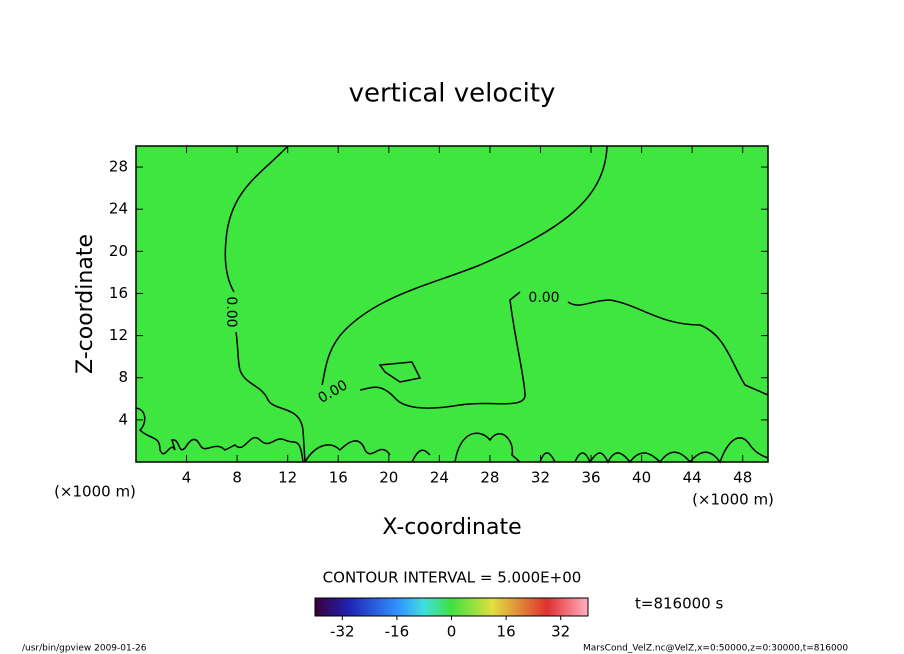  I want to click on x-tick-label: 16, so click(338, 478).